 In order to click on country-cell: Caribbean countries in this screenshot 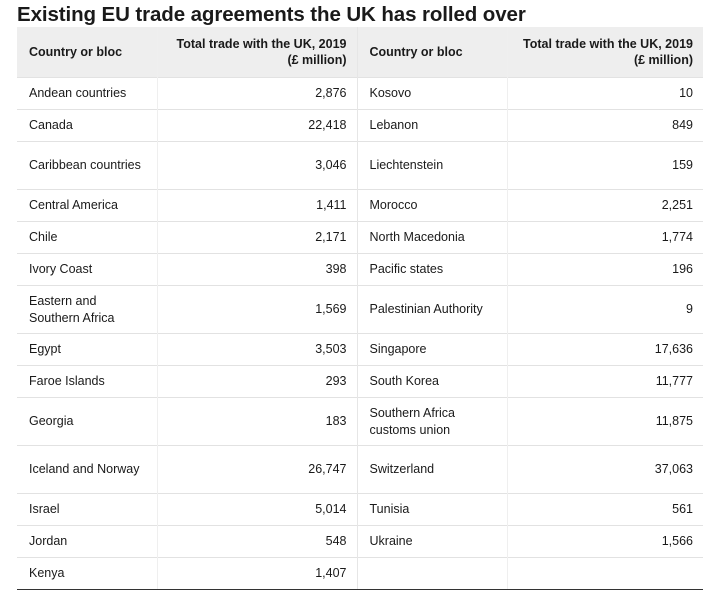, I will do `click(87, 165)`.